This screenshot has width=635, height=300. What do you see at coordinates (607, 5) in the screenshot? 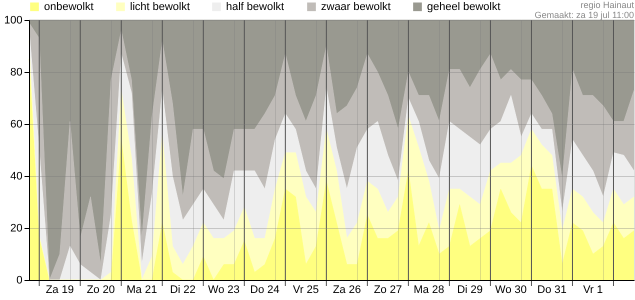
I see `text: regio Hainaut` at bounding box center [607, 5].